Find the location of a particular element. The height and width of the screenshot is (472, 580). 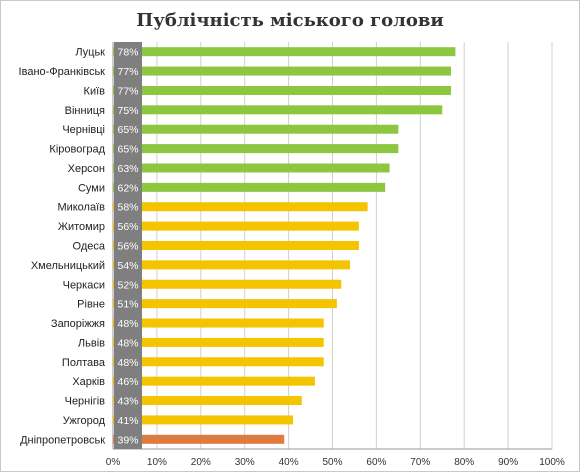

data-label: 52% is located at coordinates (127, 285).